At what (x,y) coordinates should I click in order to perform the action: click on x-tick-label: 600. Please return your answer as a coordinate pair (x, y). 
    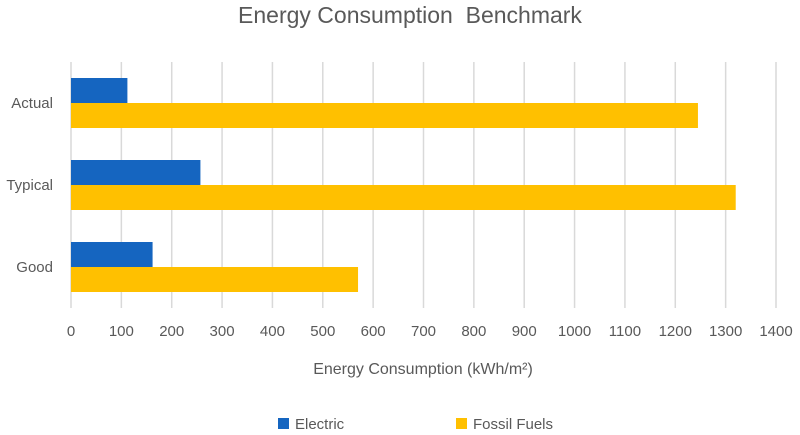
    Looking at the image, I should click on (373, 331).